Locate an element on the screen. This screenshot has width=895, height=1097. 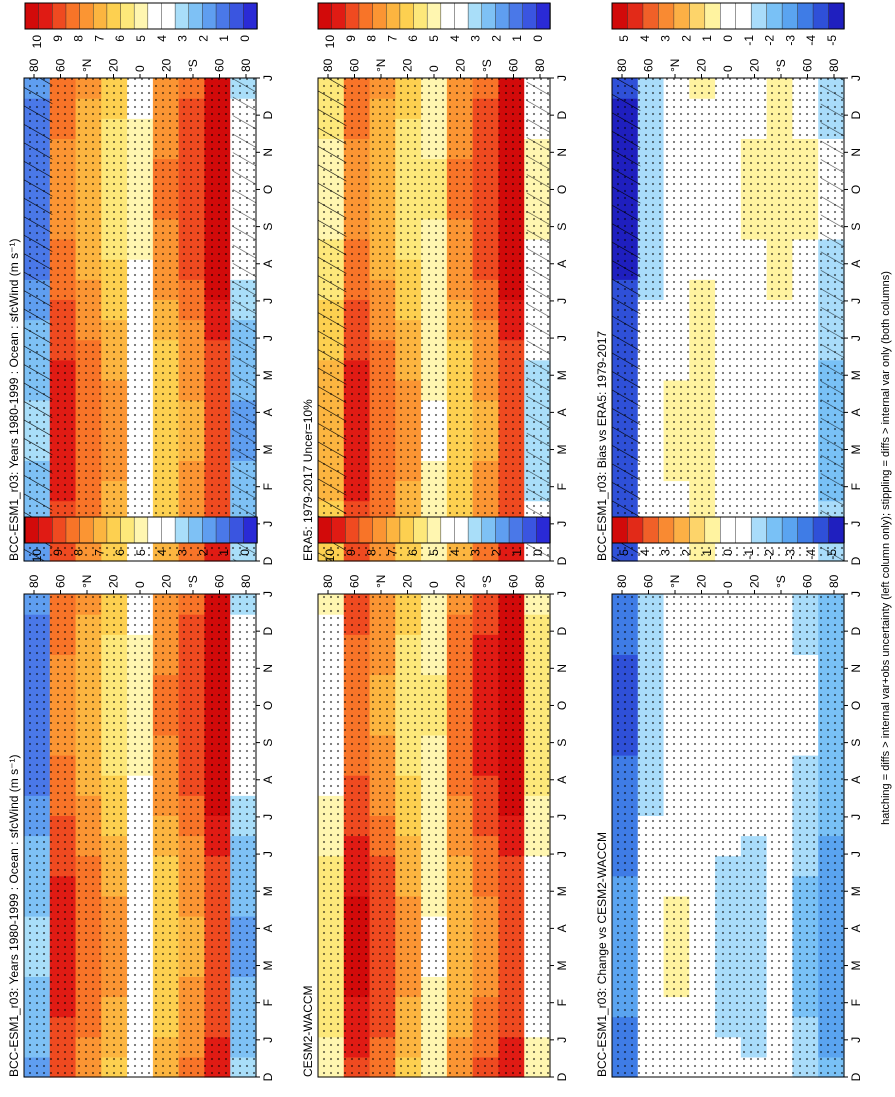
hatch-overlay-south is located at coordinates (244, 319).